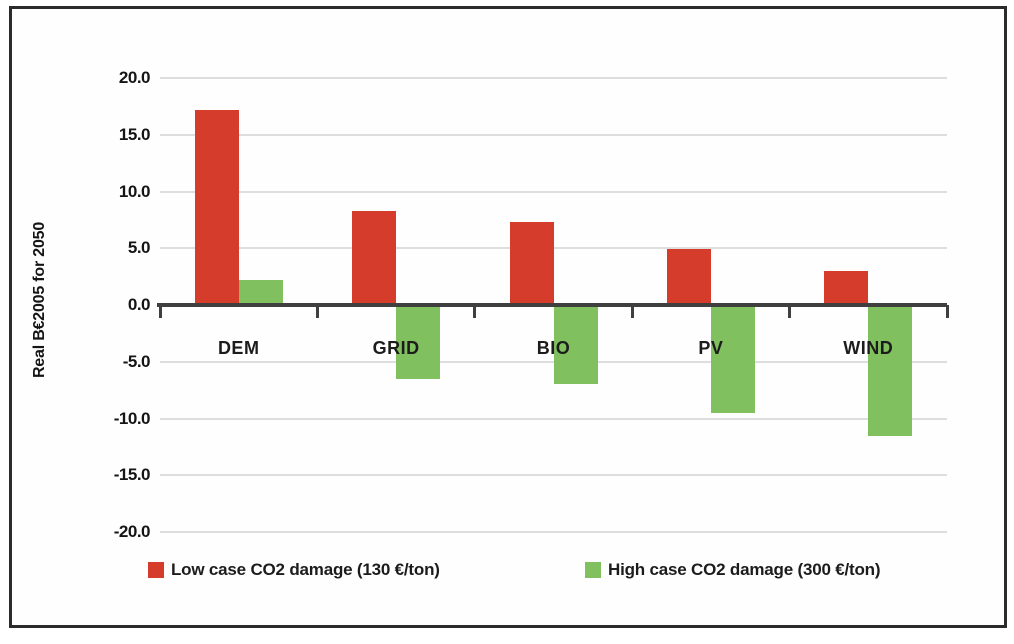 This screenshot has width=1014, height=644. What do you see at coordinates (156, 570) in the screenshot?
I see `legend-swatch-red-icon` at bounding box center [156, 570].